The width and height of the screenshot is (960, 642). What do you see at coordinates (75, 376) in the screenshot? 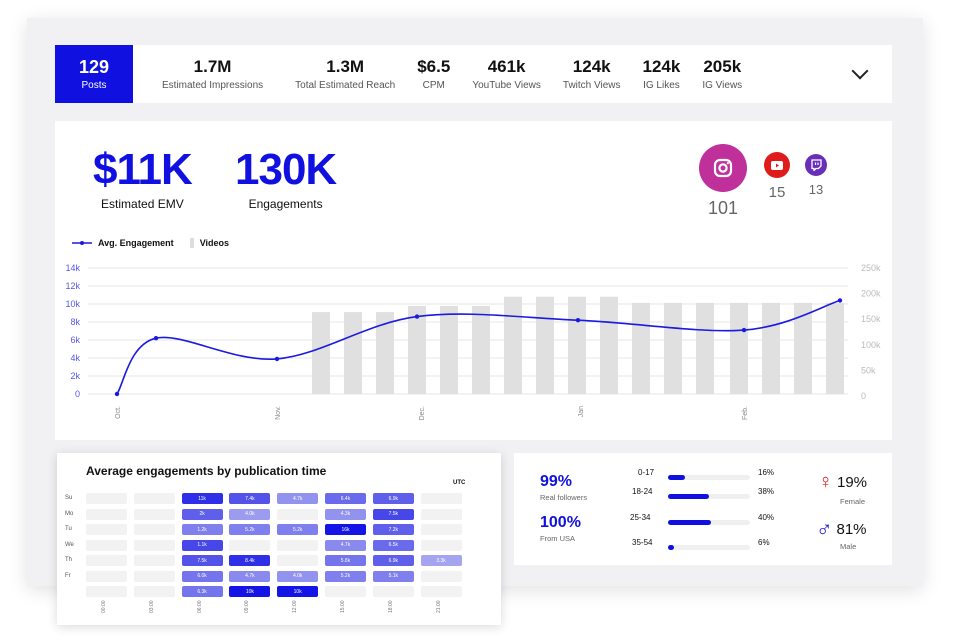
I see `y-left-tick: 2k` at bounding box center [75, 376].